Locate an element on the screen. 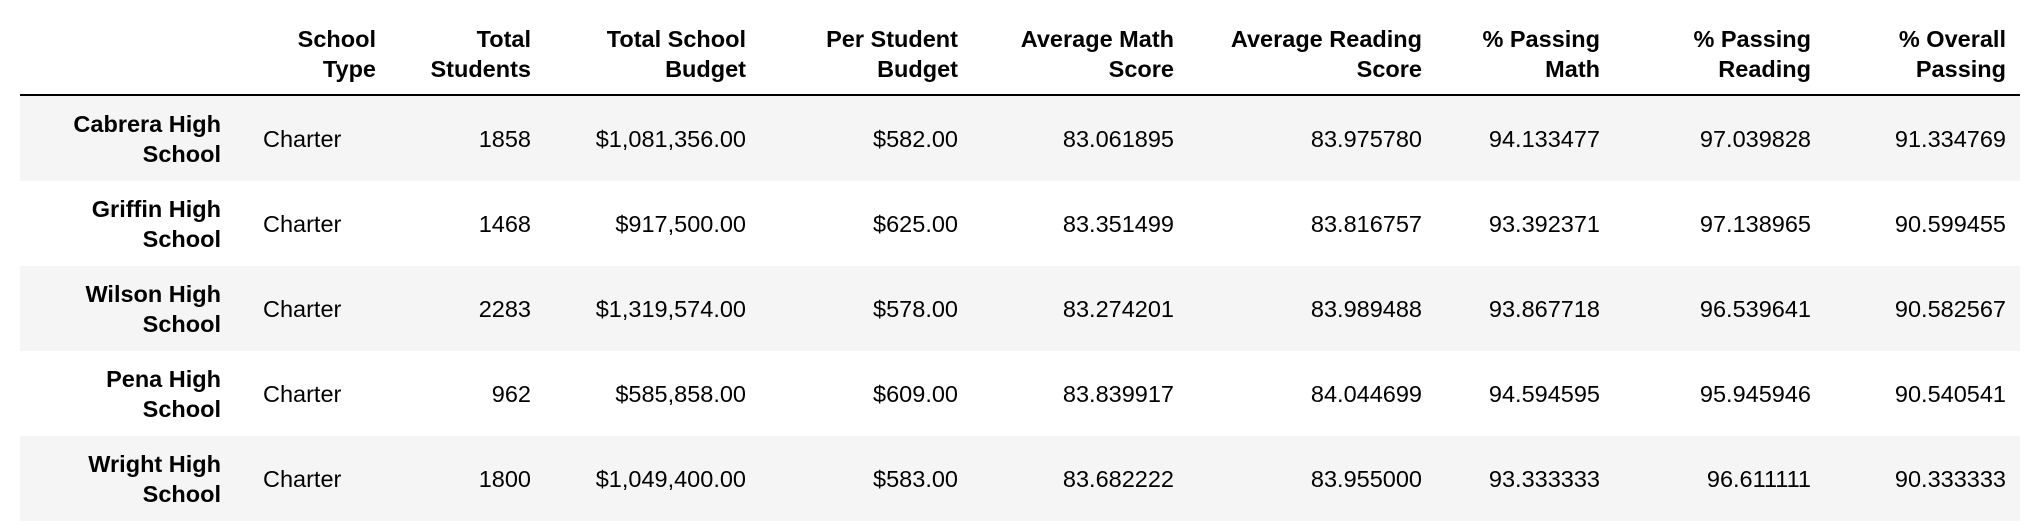 The height and width of the screenshot is (524, 2042). row-index-school-name: Wilson High School is located at coordinates (127, 308).